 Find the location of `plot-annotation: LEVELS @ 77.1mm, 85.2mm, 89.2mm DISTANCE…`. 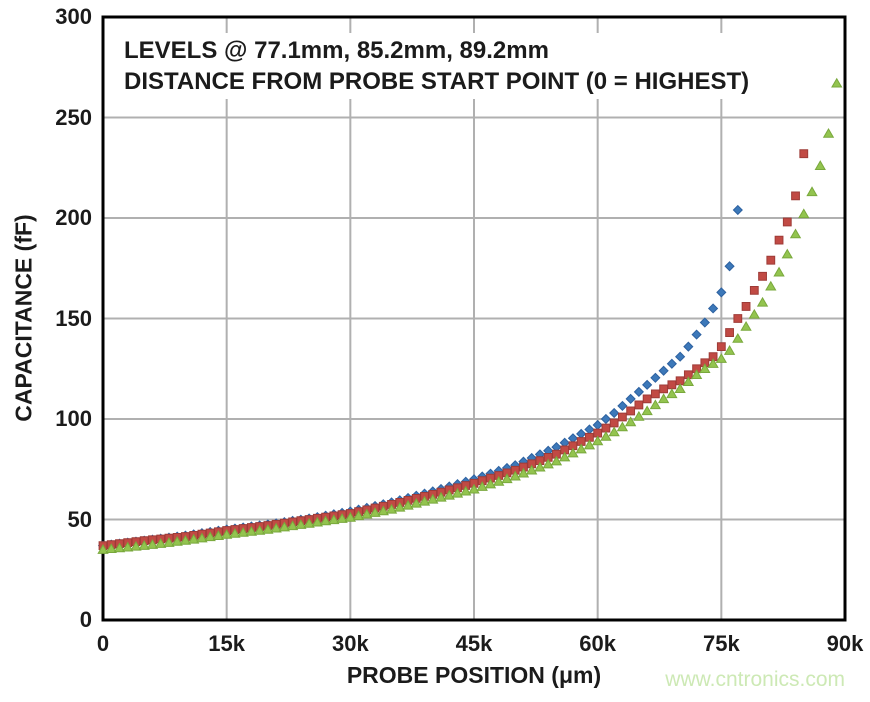

plot-annotation: LEVELS @ 77.1mm, 85.2mm, 89.2mm DISTANCE… is located at coordinates (438, 66).